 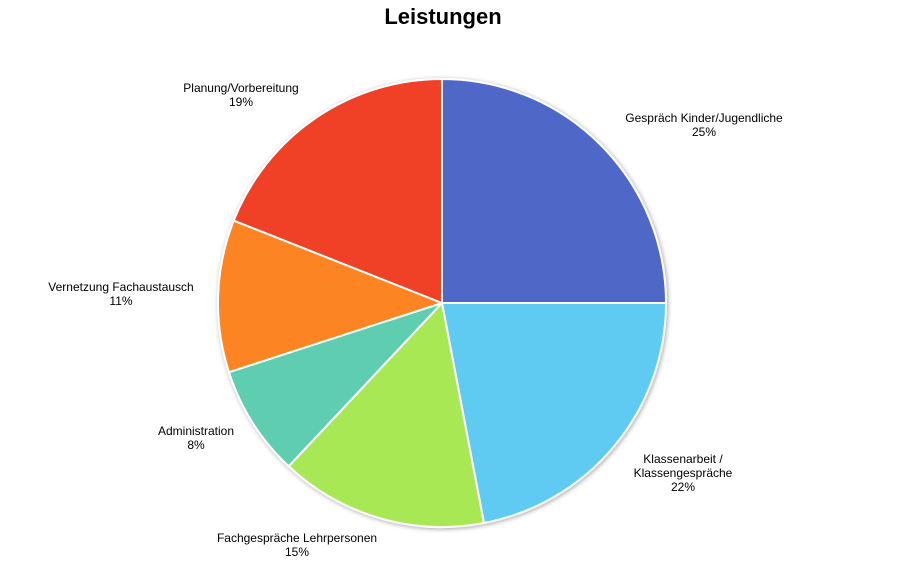 I want to click on slice-name: Gespräch Kinder/Jugendliche, so click(x=704, y=118).